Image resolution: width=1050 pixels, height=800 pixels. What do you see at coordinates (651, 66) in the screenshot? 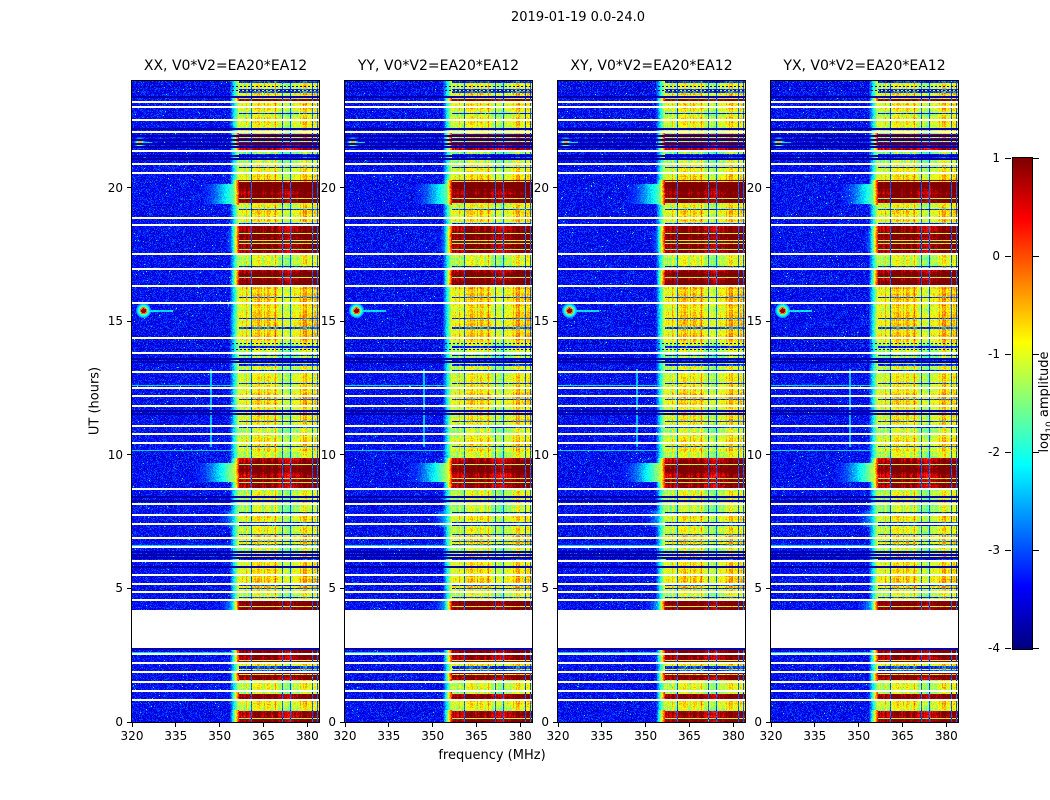
I see `panel-title-xy: XY, V0*V2=EA20*EA12` at bounding box center [651, 66].